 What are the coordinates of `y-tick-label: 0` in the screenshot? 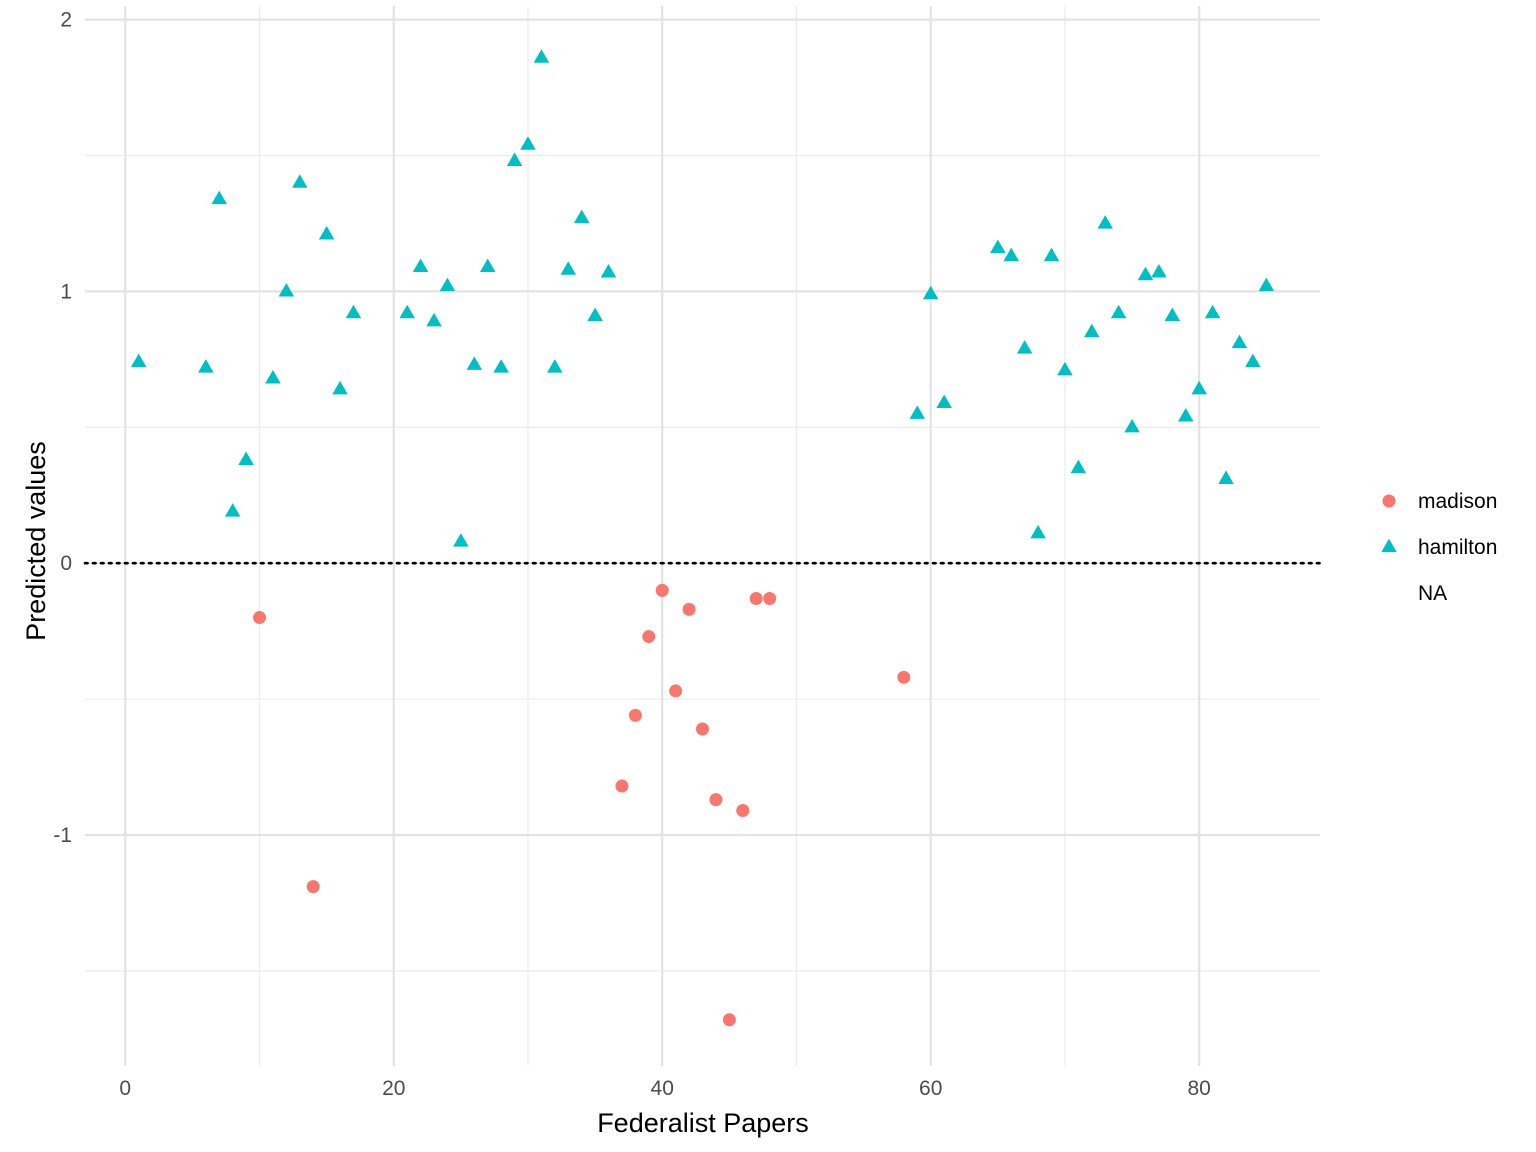 It's located at (66, 563).